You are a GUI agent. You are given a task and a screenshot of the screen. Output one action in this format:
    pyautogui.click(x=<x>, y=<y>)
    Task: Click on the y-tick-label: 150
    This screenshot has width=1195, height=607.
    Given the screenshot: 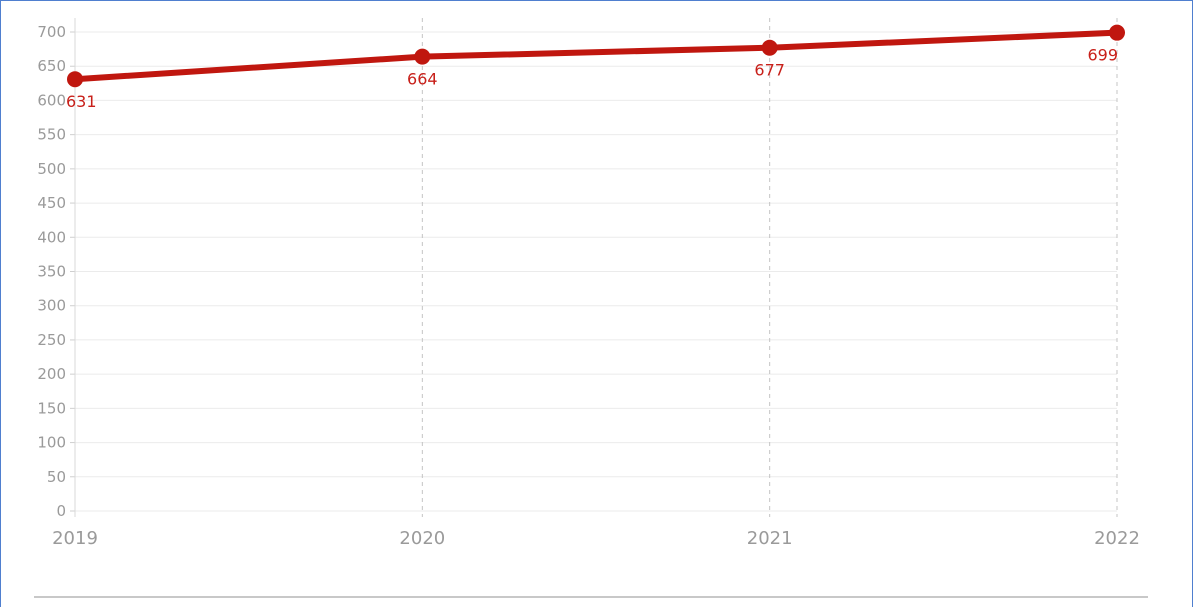 What is the action you would take?
    pyautogui.click(x=51, y=408)
    